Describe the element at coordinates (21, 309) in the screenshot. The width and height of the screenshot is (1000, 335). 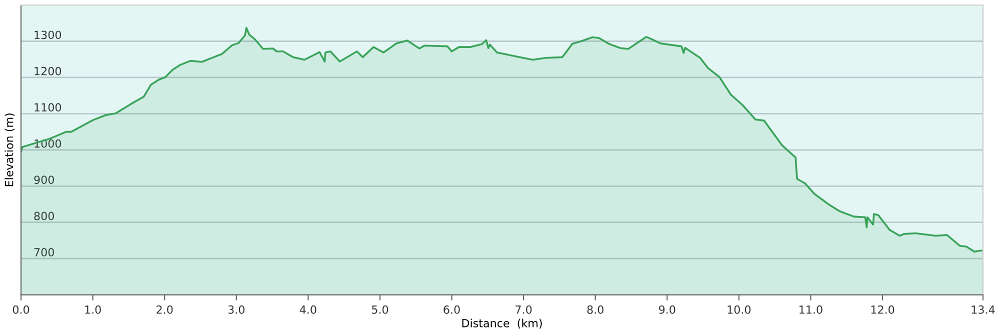
I see `x-tick-label: 0.0` at that location.